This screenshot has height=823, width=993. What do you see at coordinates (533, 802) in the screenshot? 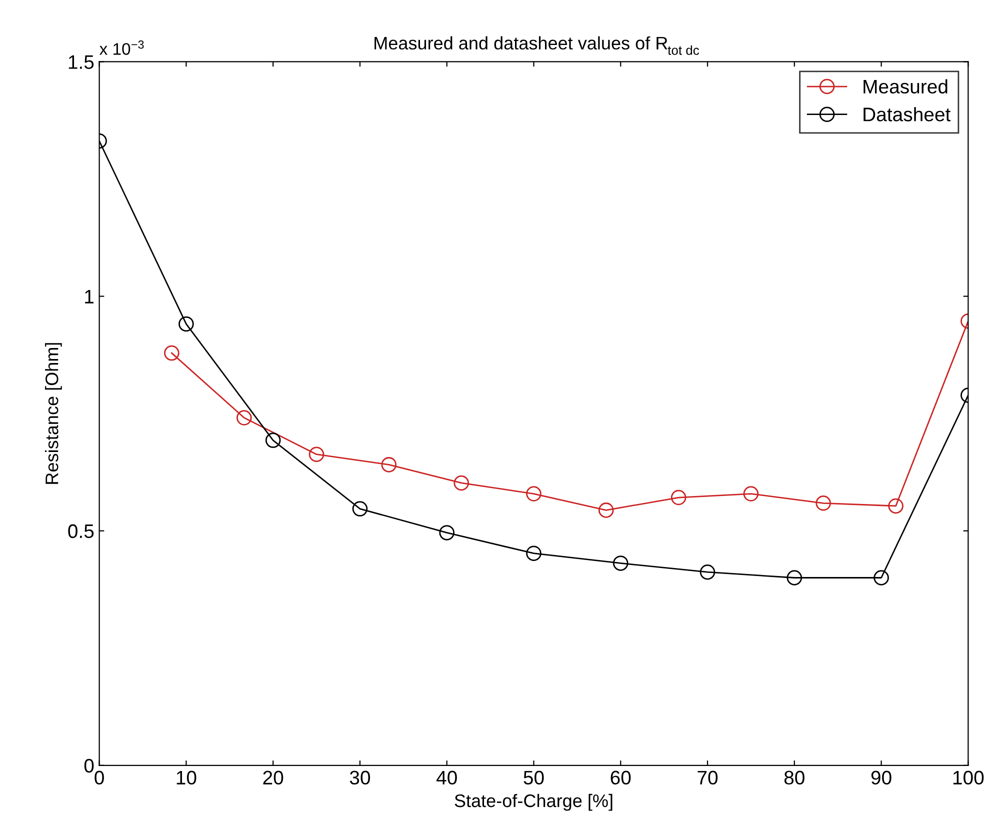
I see `x-axis-title: State-of-Charge [%]` at bounding box center [533, 802].